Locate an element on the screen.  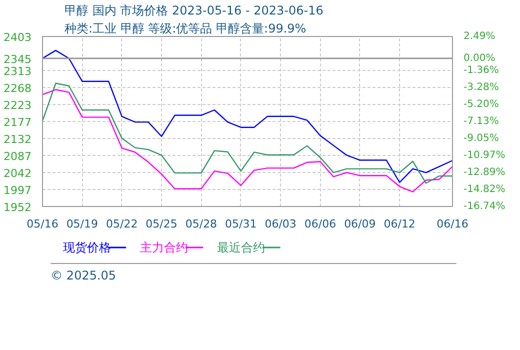
y2-tick-label: -14.82% is located at coordinates (485, 190).